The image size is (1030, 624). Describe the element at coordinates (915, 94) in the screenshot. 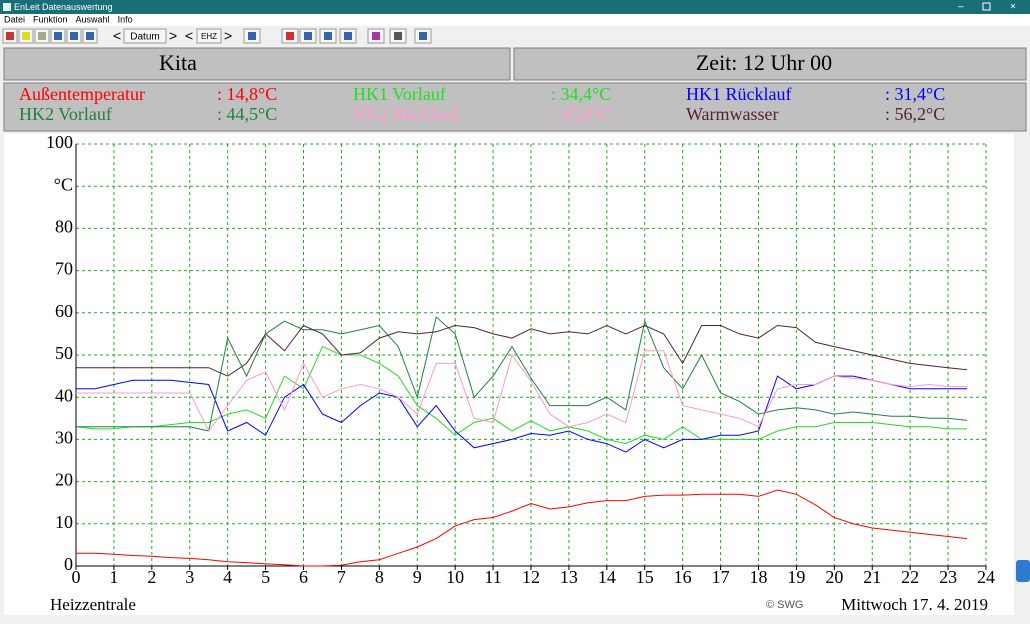

I see `legend-reading: : 31,4°C` at that location.